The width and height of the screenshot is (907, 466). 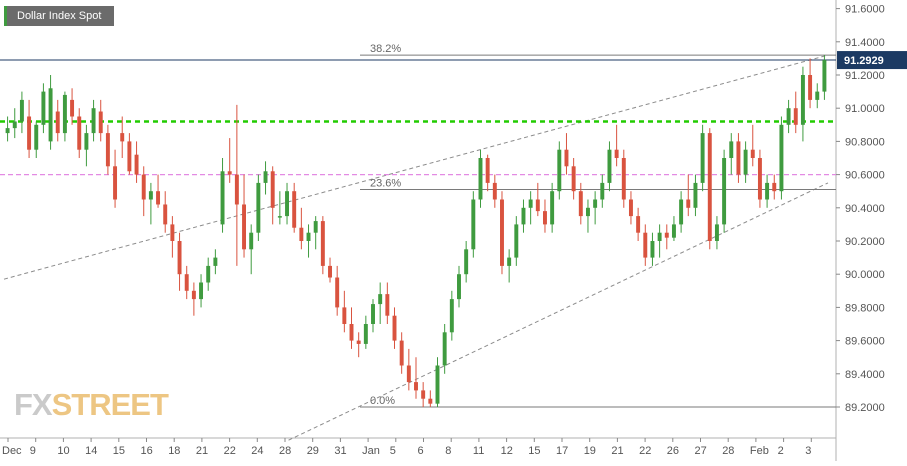 What do you see at coordinates (340, 451) in the screenshot?
I see `x-tick-label: 31` at bounding box center [340, 451].